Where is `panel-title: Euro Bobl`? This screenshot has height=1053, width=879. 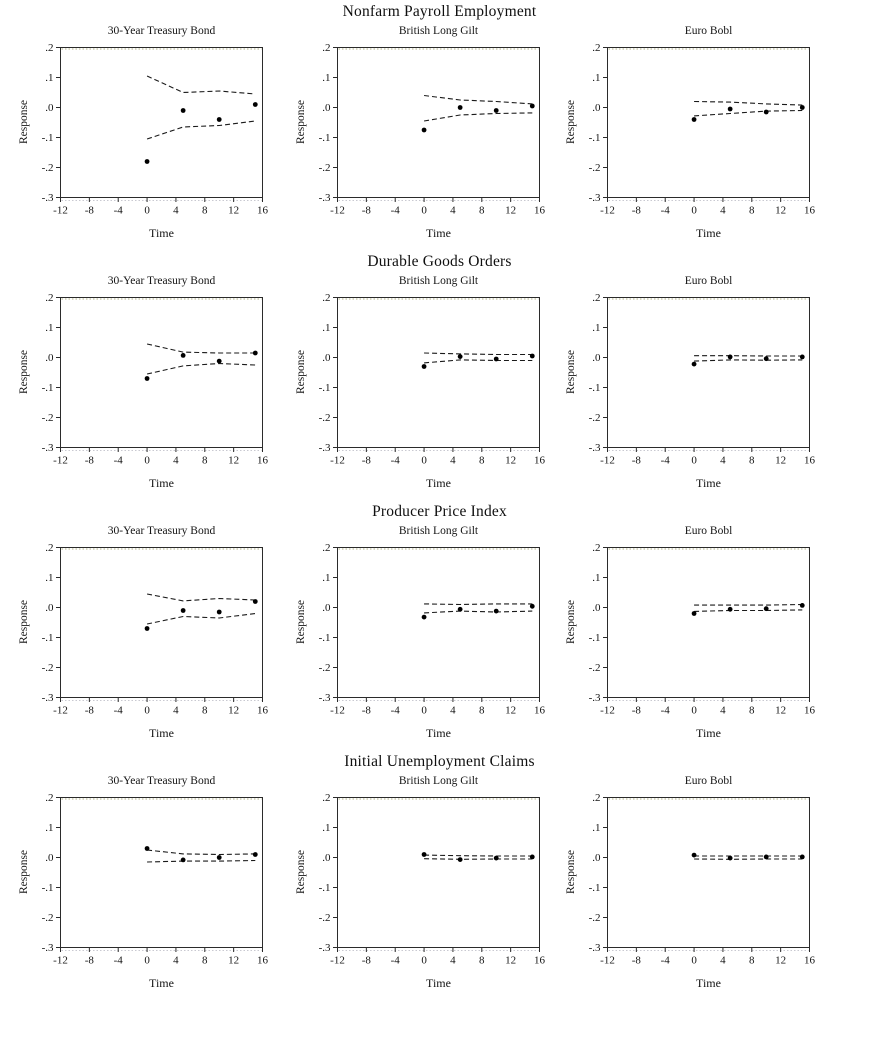
panel-title: Euro Bobl is located at coordinates (708, 781).